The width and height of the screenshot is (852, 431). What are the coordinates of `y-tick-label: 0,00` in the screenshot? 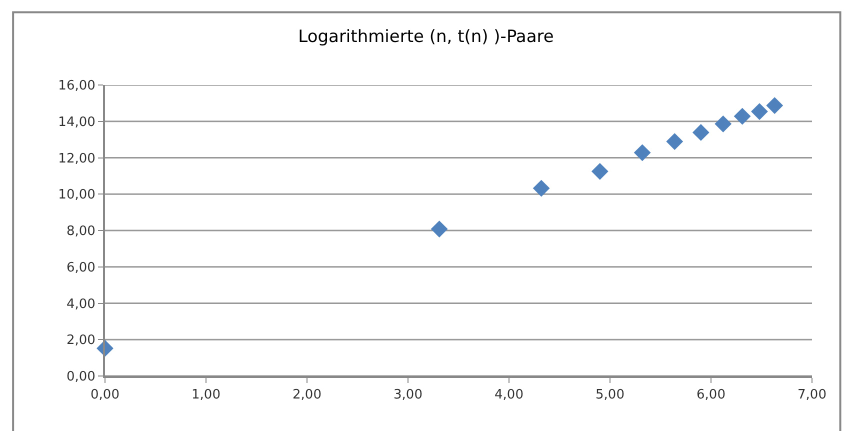 It's located at (81, 377).